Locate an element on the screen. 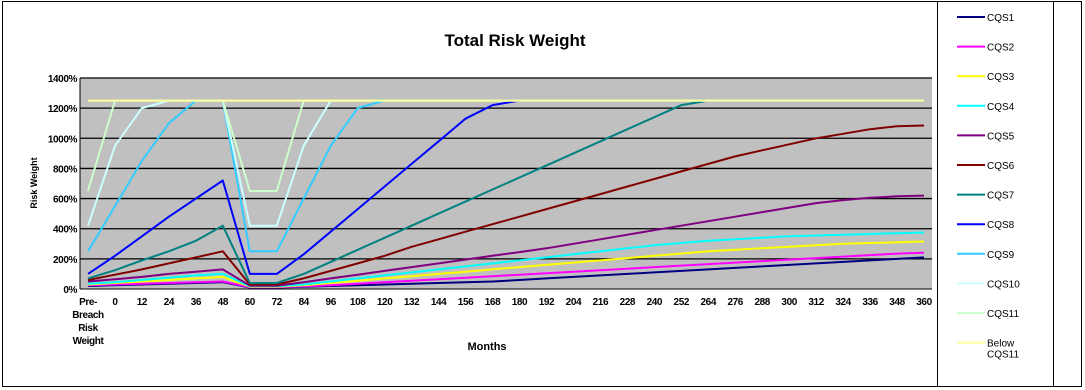  y-tick-label: 600% is located at coordinates (65, 200).